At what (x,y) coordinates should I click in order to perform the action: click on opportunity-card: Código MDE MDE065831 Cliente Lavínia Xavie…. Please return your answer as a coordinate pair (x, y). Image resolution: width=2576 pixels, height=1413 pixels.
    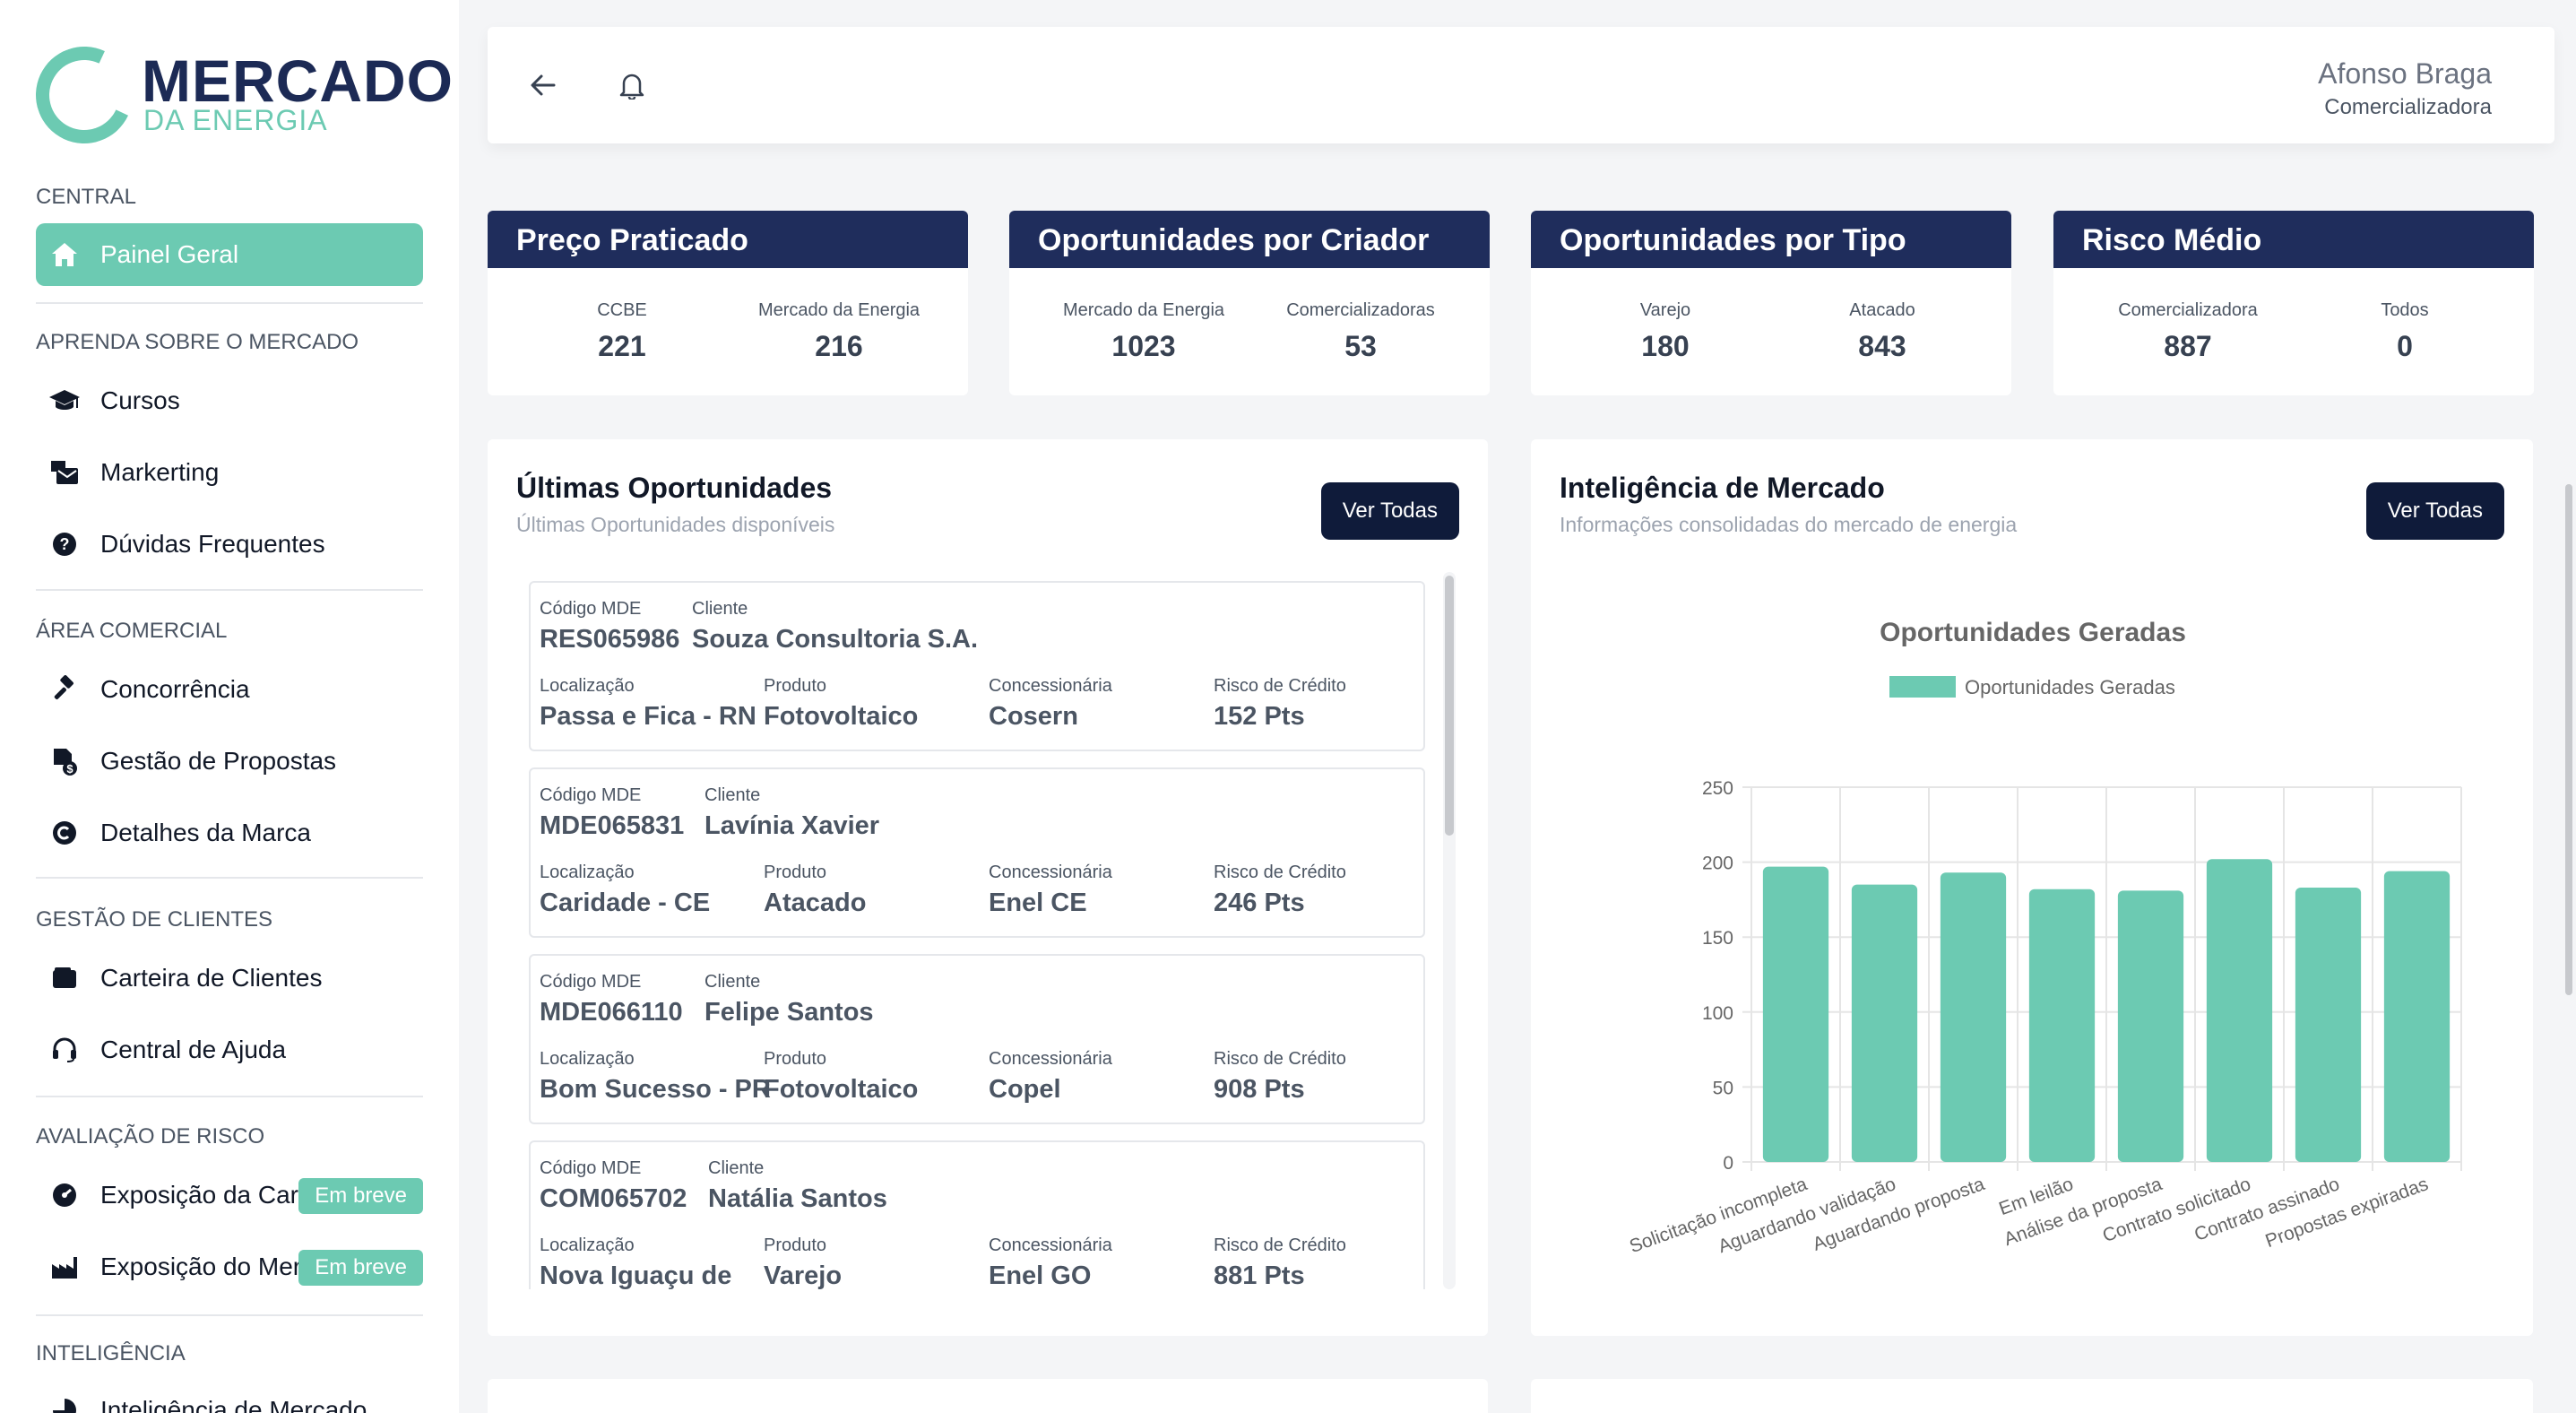
    Looking at the image, I should click on (977, 852).